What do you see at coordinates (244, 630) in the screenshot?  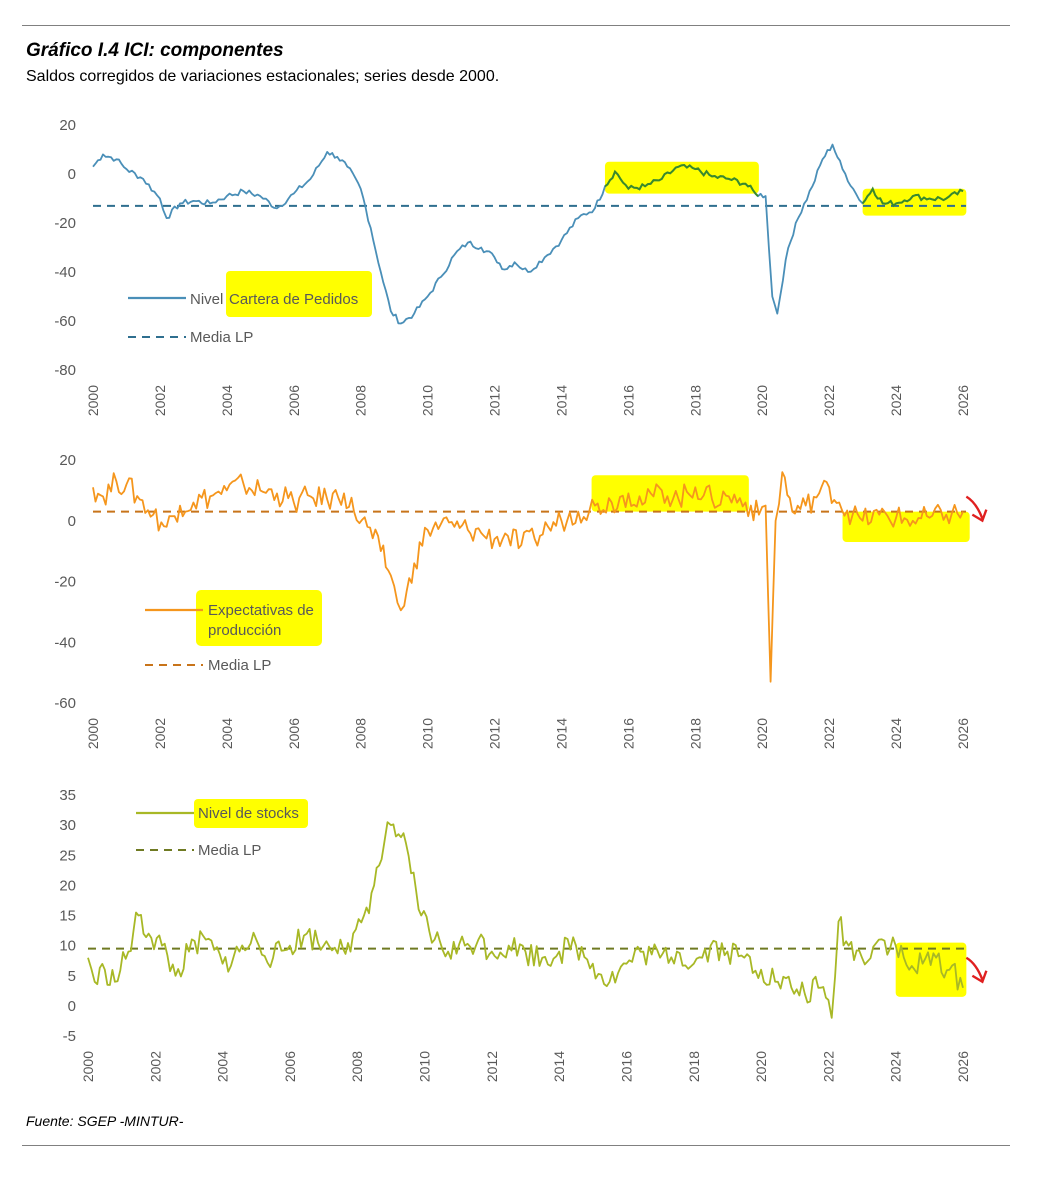 I see `legend-label-expectativas-2: producción` at bounding box center [244, 630].